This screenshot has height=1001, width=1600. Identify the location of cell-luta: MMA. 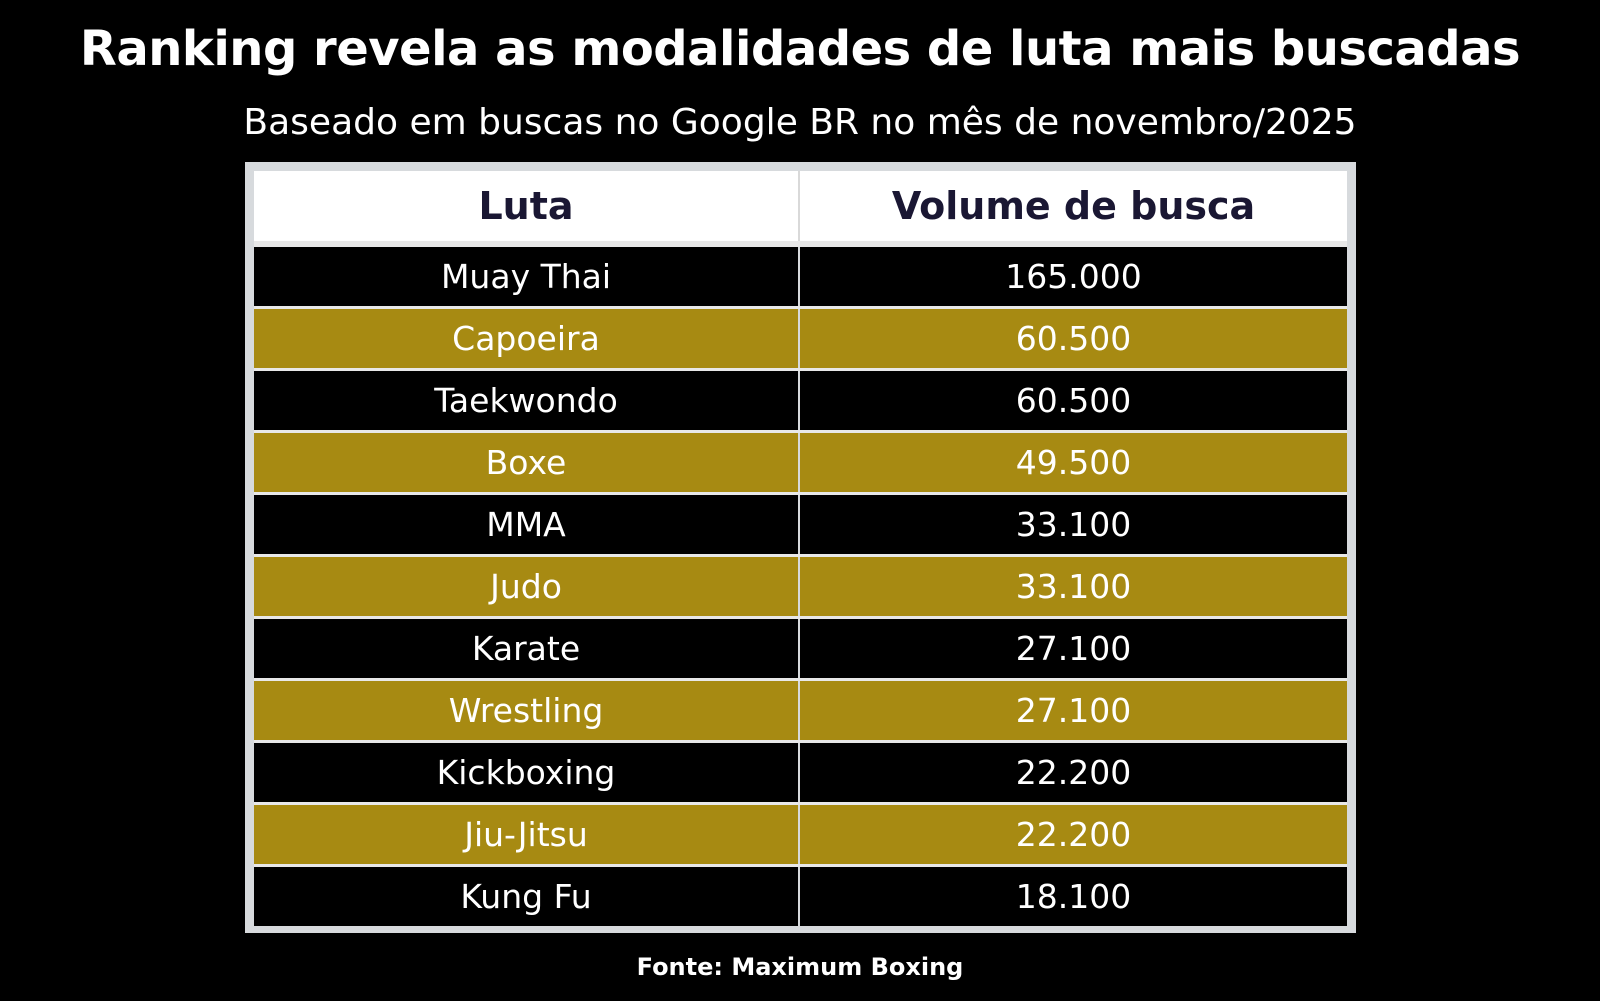
(526, 524).